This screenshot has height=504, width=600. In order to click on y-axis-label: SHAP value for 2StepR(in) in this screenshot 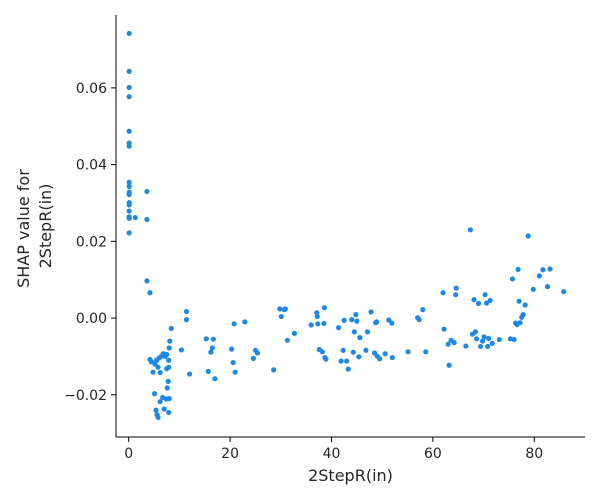, I will do `click(34, 226)`.